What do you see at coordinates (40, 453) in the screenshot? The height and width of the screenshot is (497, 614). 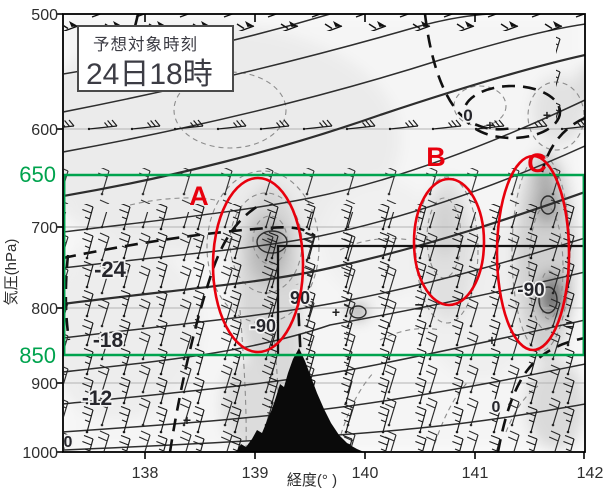 I see `y-tick-1000: 1000` at bounding box center [40, 453].